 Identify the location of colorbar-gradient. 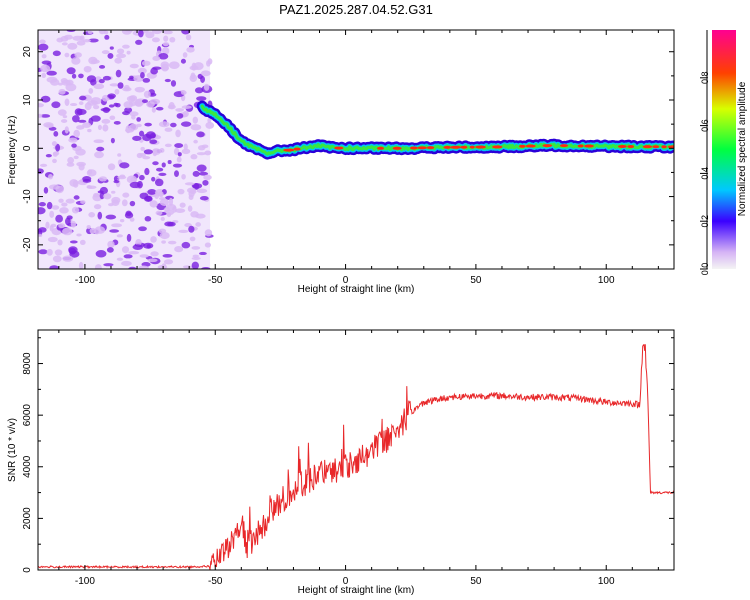
(724, 149).